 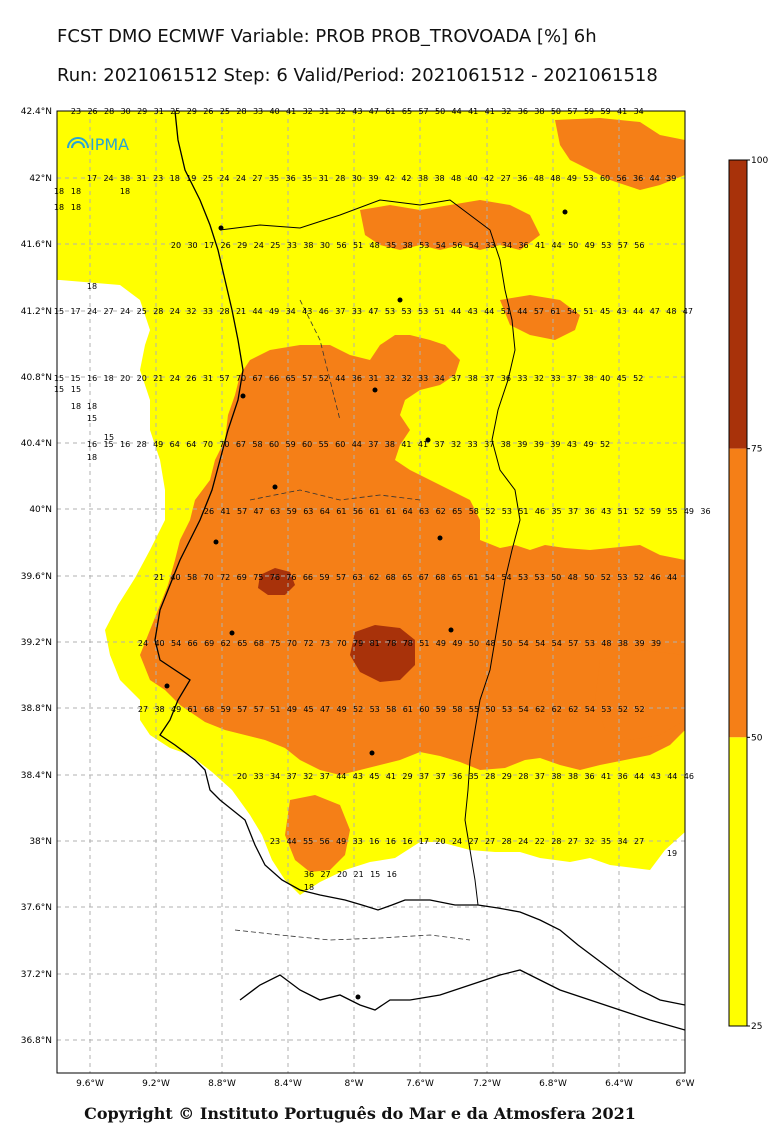 I want to click on grid-value: 16, so click(x=374, y=841).